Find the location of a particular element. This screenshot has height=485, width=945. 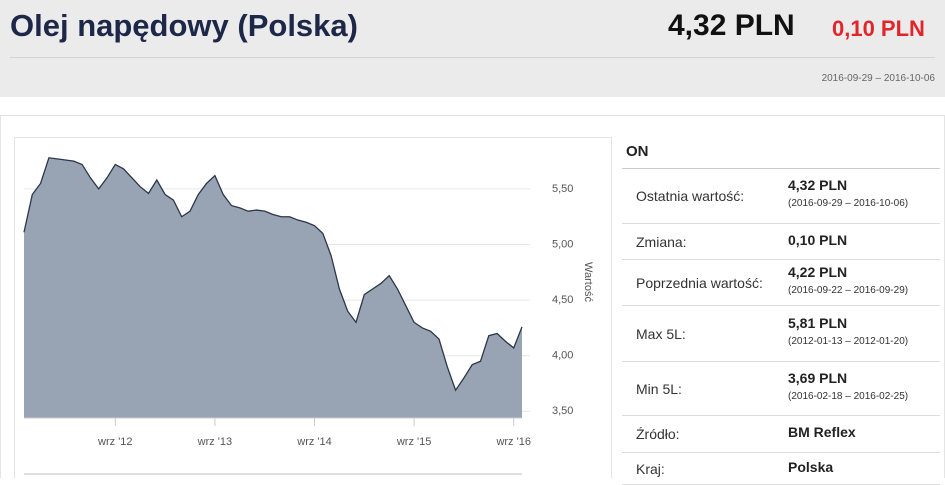

y-tick-label: 4,50 is located at coordinates (562, 300).